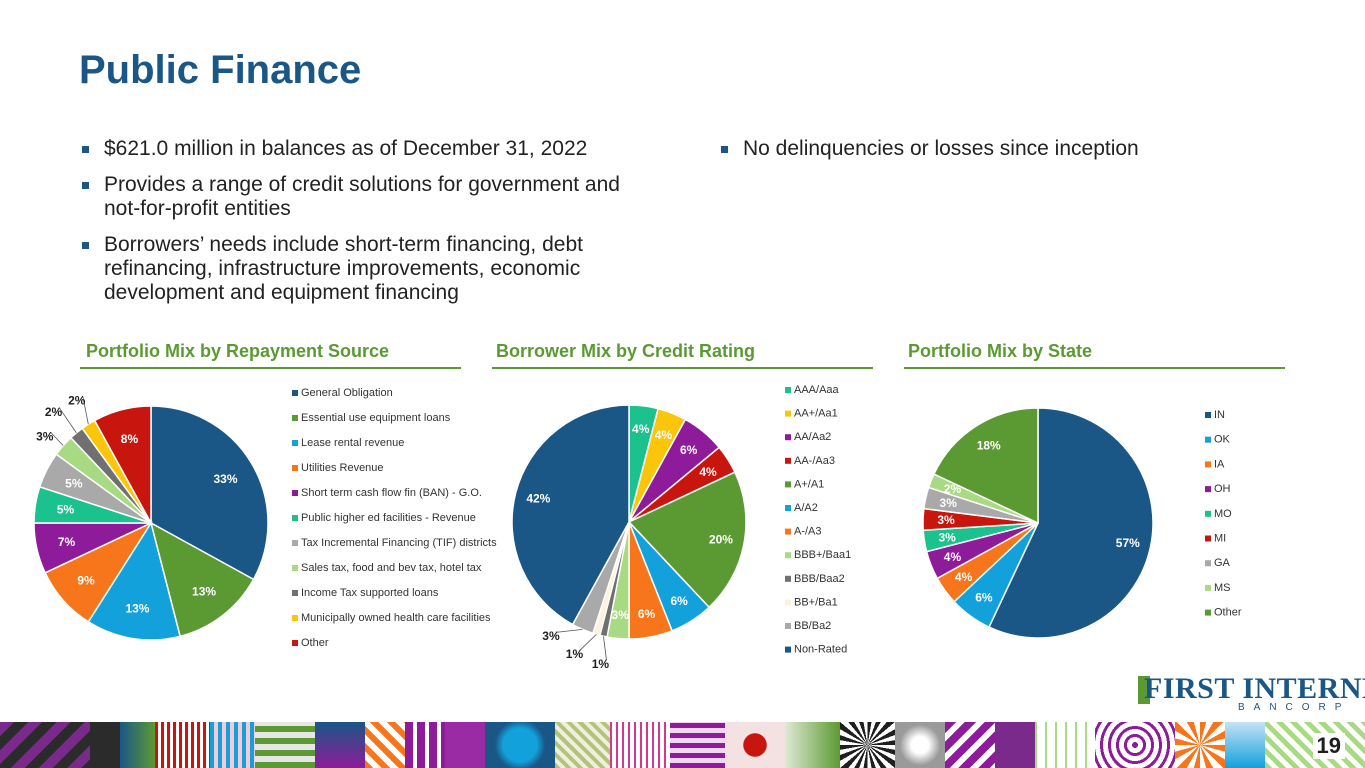  Describe the element at coordinates (989, 445) in the screenshot. I see `slice-label: 18%` at that location.